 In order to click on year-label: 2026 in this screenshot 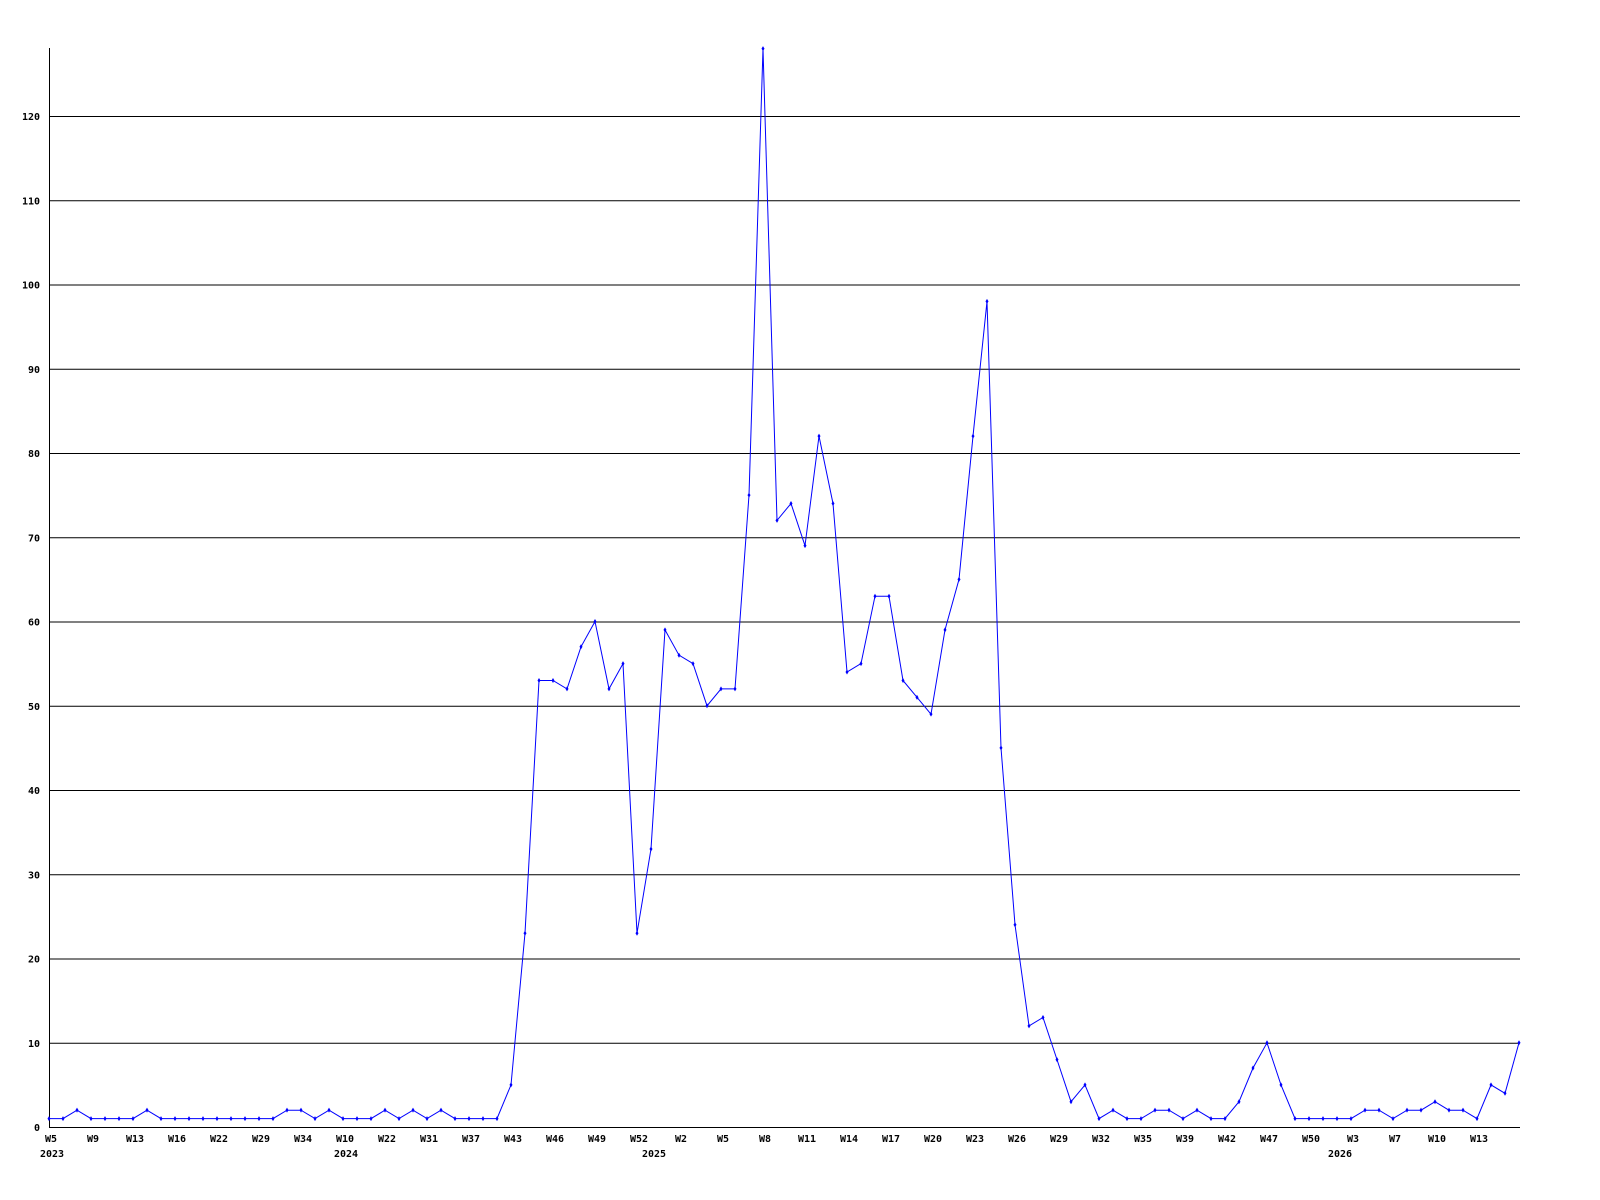, I will do `click(1340, 1154)`.